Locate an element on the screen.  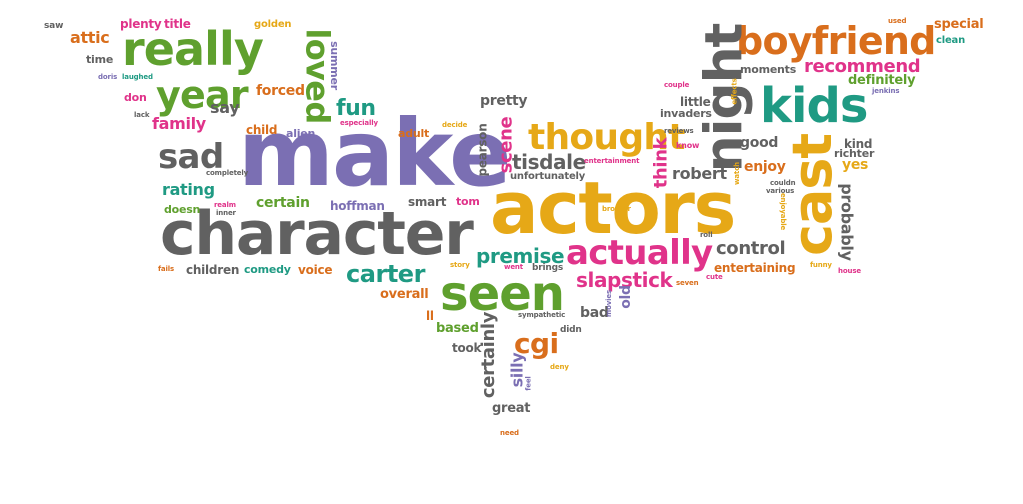
word-inner: inner is located at coordinates (226, 213).